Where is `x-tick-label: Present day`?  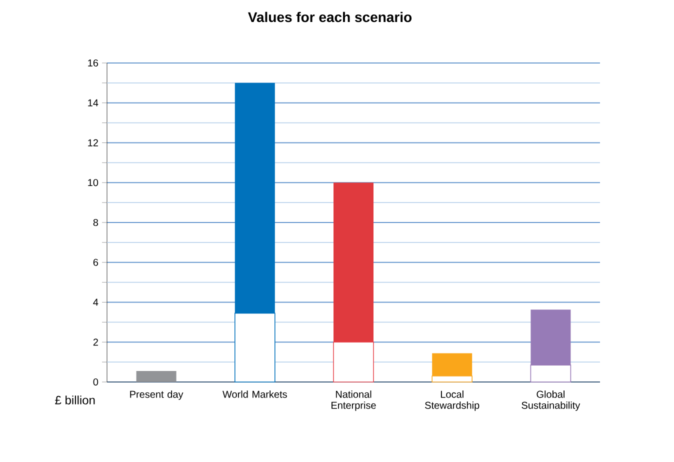 x-tick-label: Present day is located at coordinates (157, 395).